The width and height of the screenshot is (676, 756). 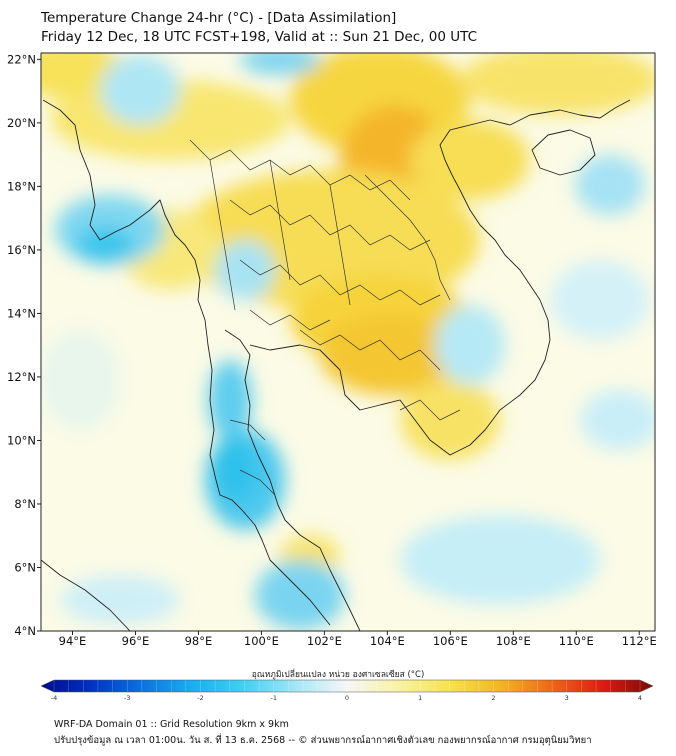 I want to click on lon-tick-label: 104°E, so click(x=387, y=641).